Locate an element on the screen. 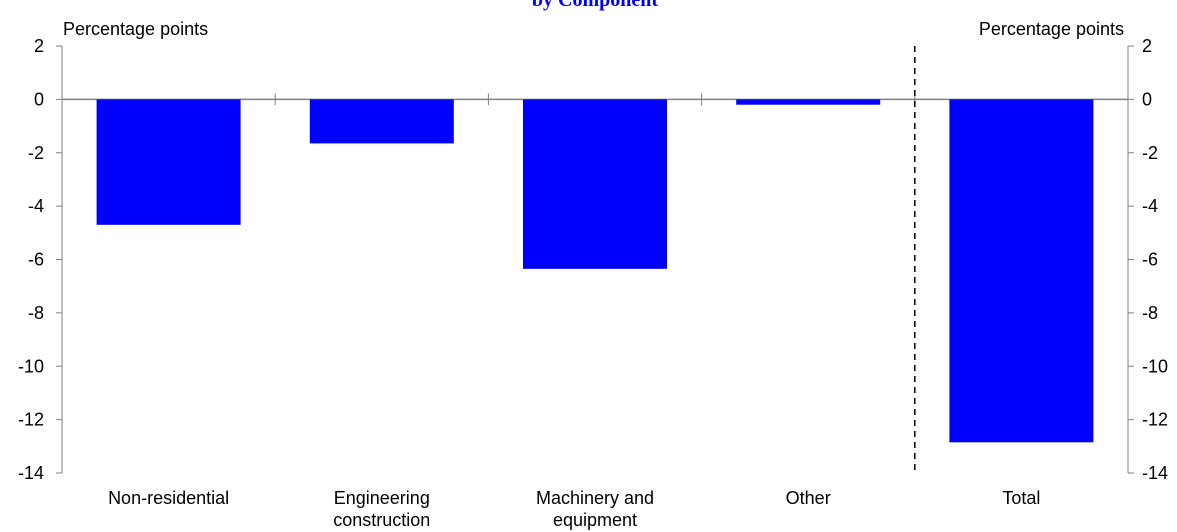 The image size is (1177, 532). left-tick-label: 2 is located at coordinates (39, 46).